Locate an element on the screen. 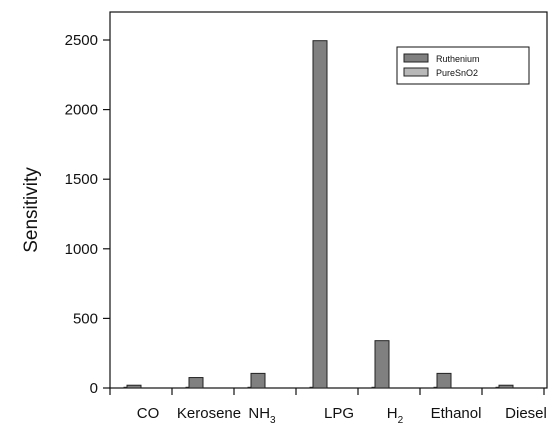 This screenshot has width=554, height=430. y-tick-label: 500 is located at coordinates (85, 318).